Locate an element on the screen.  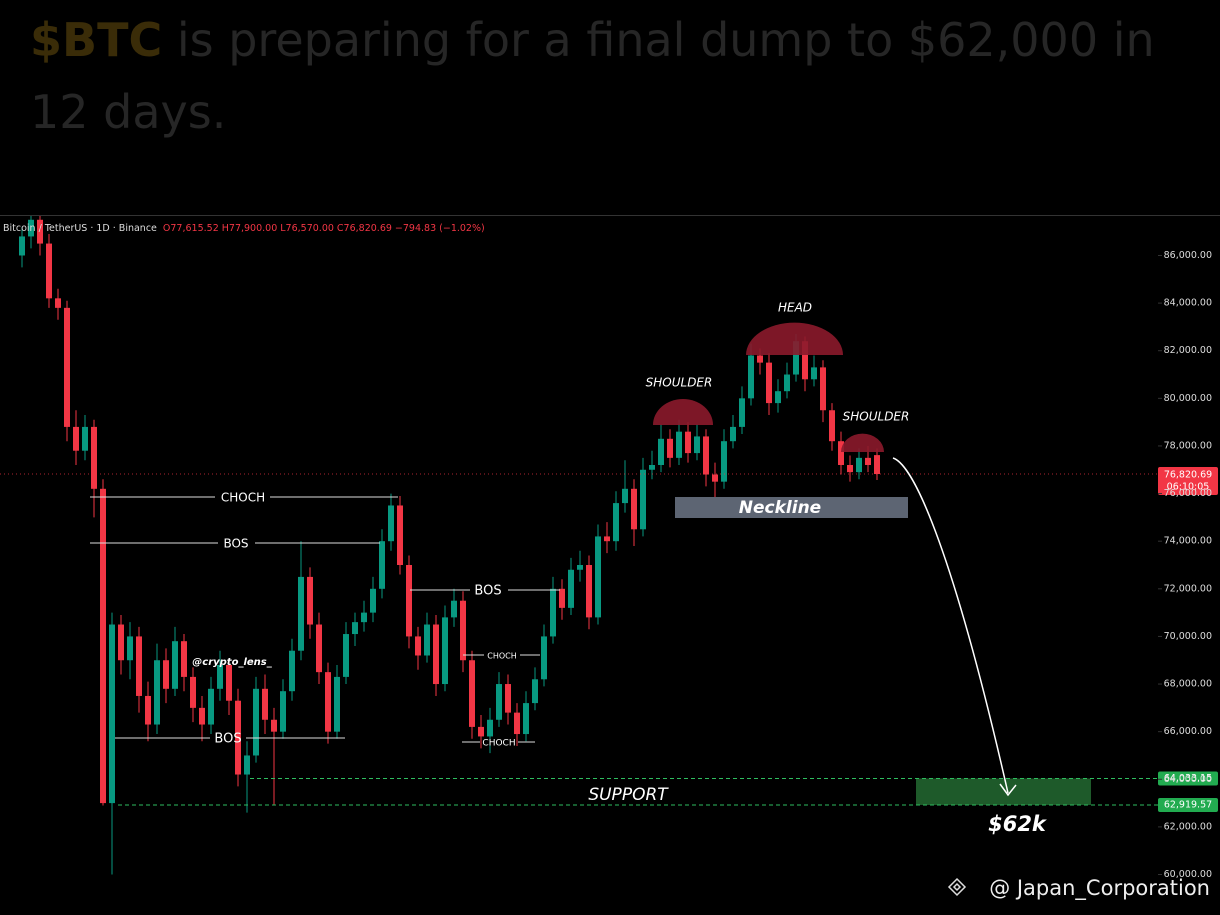
support-tag is located at coordinates (1188, 805).